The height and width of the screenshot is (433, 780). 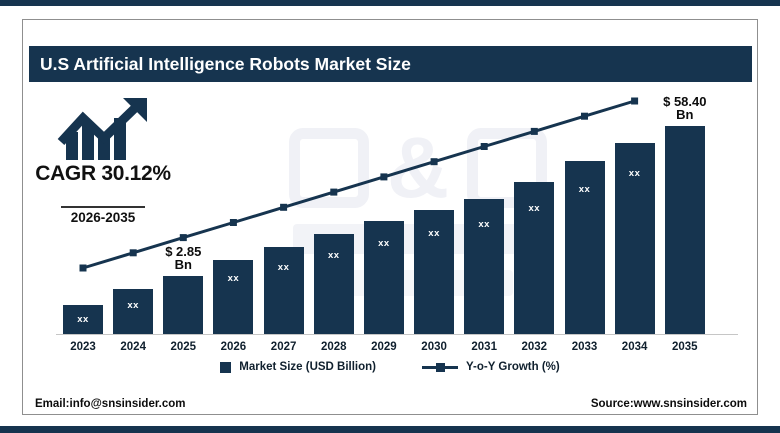 What do you see at coordinates (334, 347) in the screenshot?
I see `x-tick-2028: 2028` at bounding box center [334, 347].